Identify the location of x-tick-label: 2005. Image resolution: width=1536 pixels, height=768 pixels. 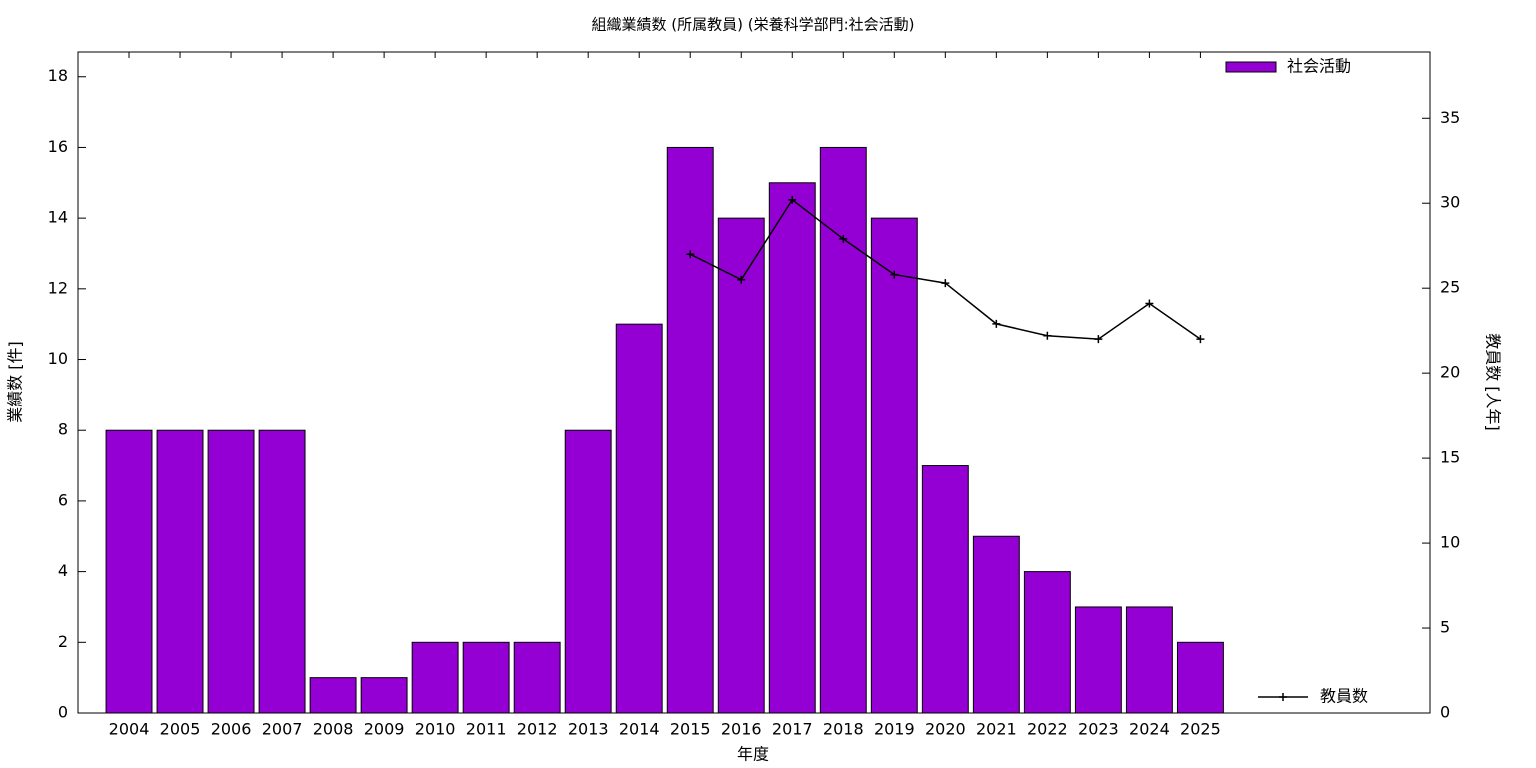
(180, 729).